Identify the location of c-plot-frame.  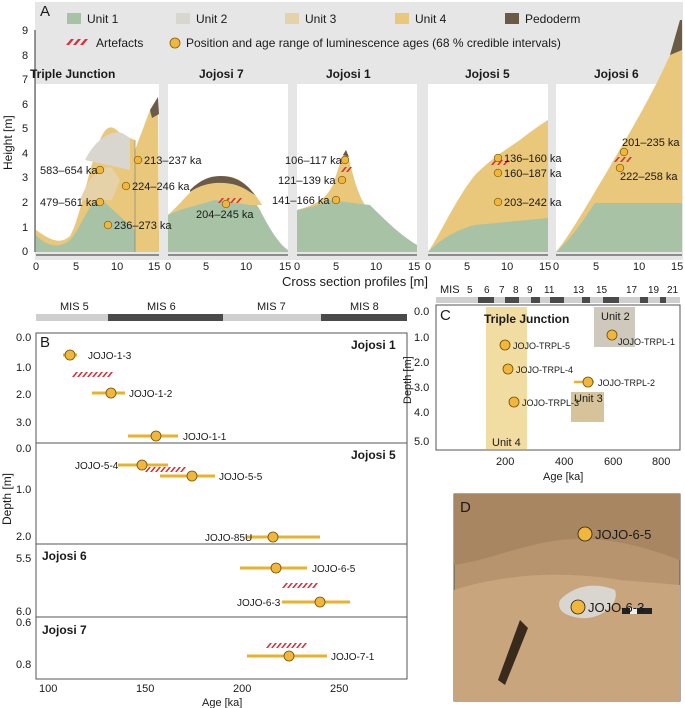
(558, 377).